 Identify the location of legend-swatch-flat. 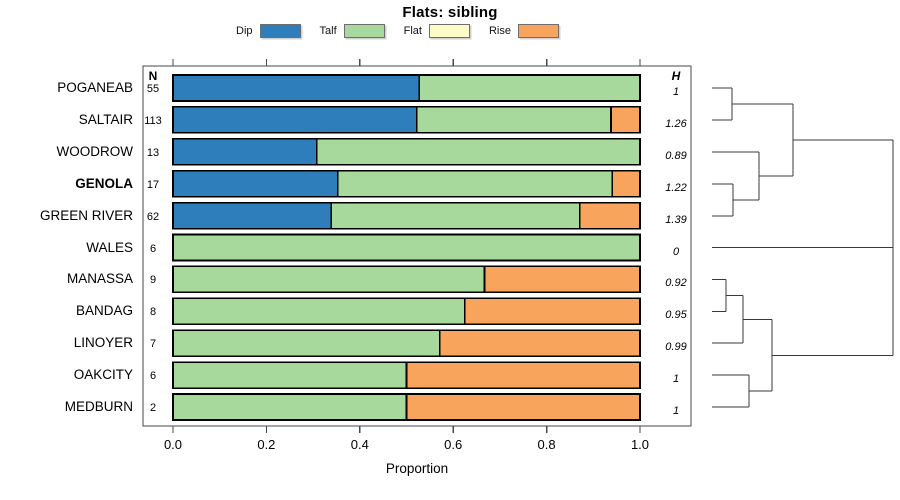
(449, 31).